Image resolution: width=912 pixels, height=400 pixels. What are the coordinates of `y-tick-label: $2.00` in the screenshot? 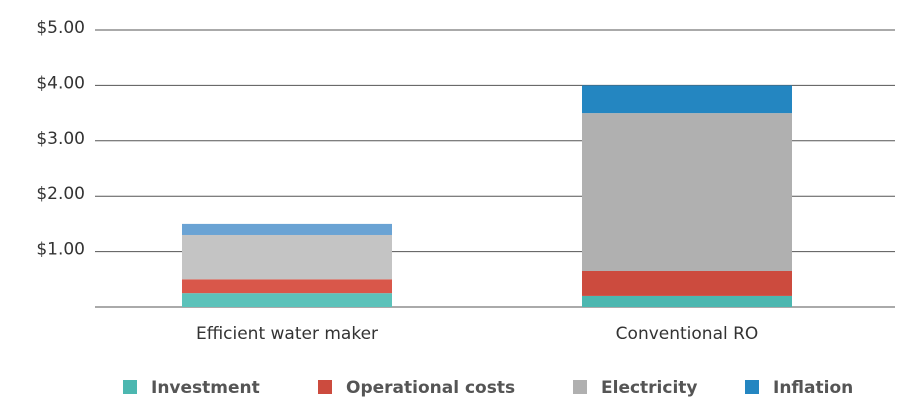 It's located at (60, 194).